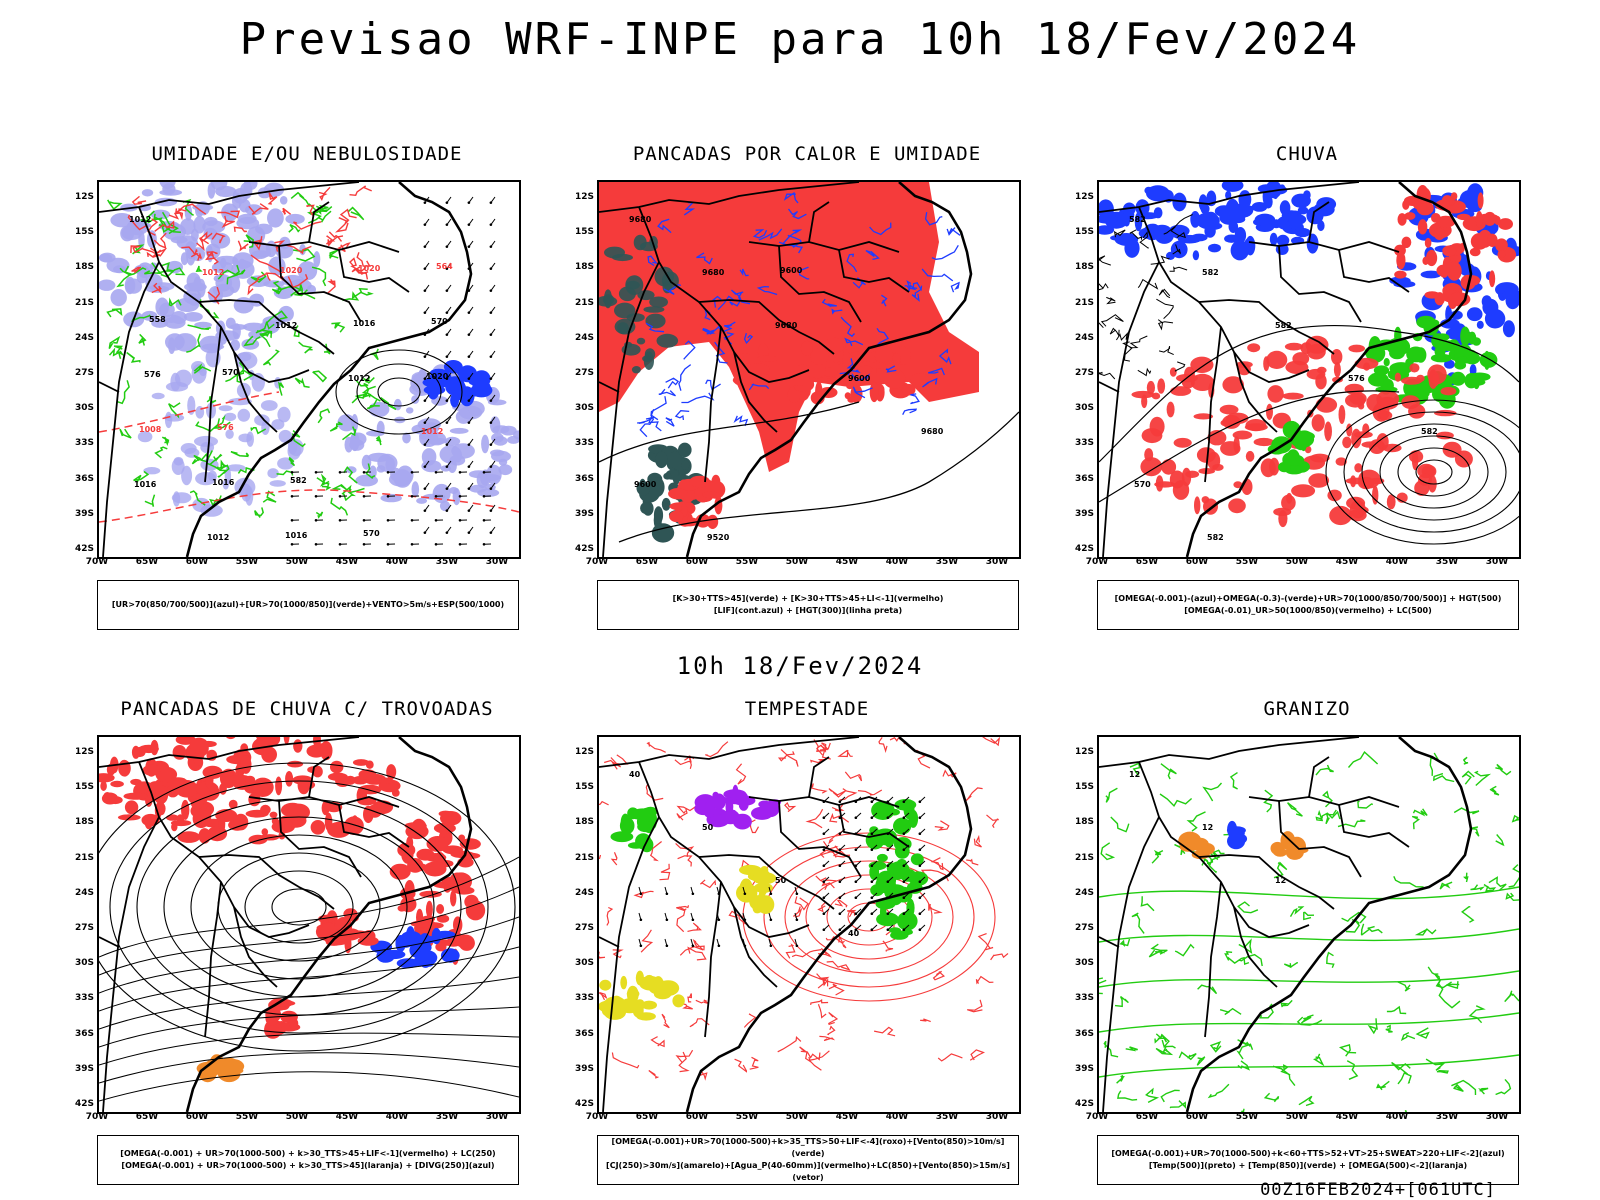 The height and width of the screenshot is (1200, 1600). I want to click on contour-label: 12, so click(1134, 774).